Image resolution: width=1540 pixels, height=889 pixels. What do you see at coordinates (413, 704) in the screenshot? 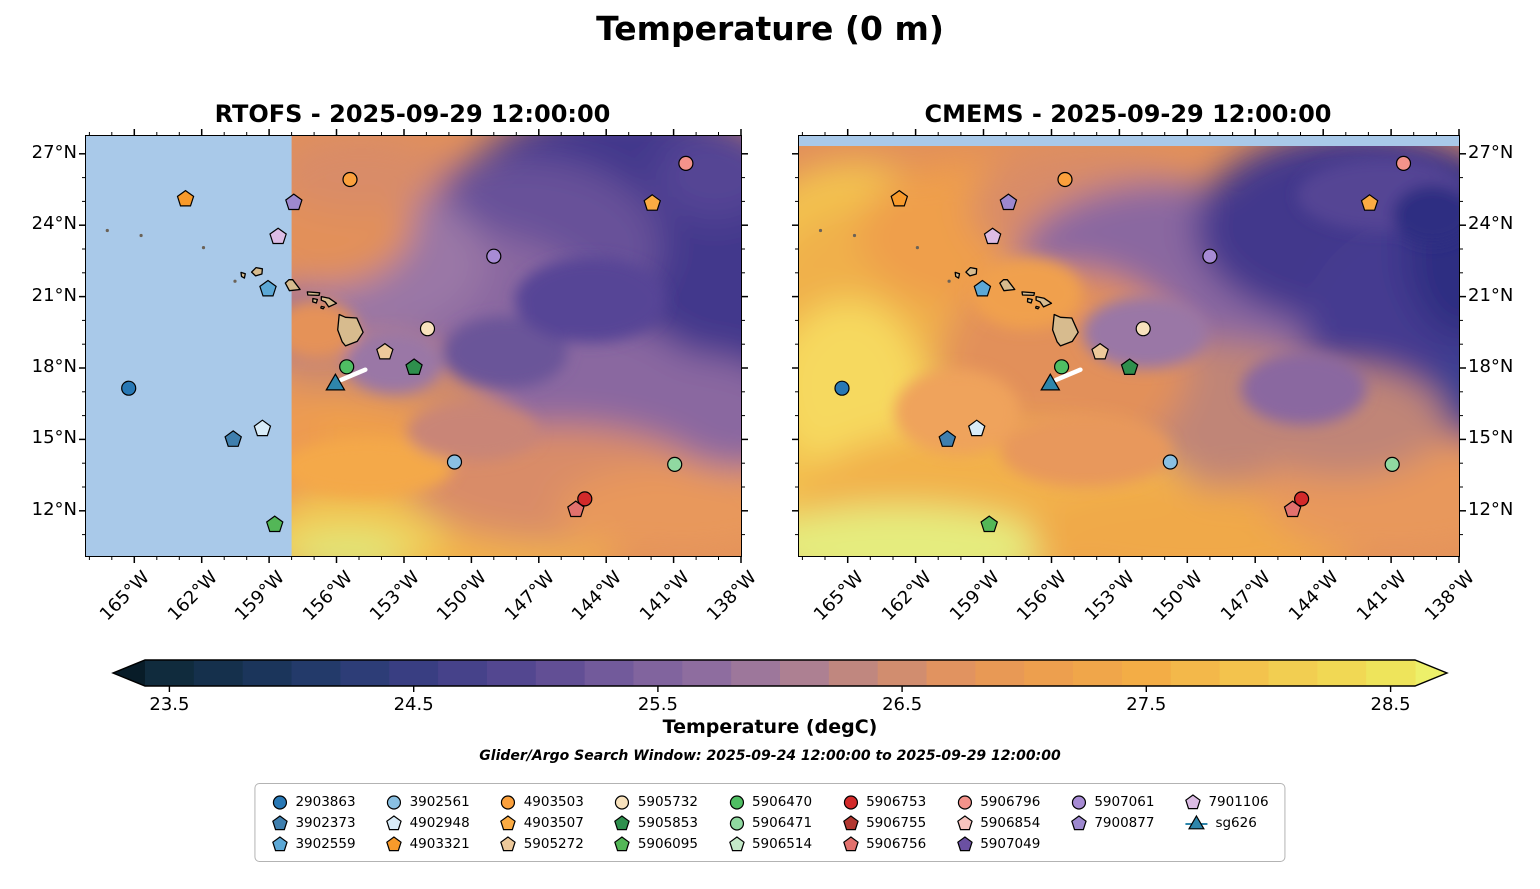
I see `colorbar-tick-label: 24.5` at bounding box center [413, 704].